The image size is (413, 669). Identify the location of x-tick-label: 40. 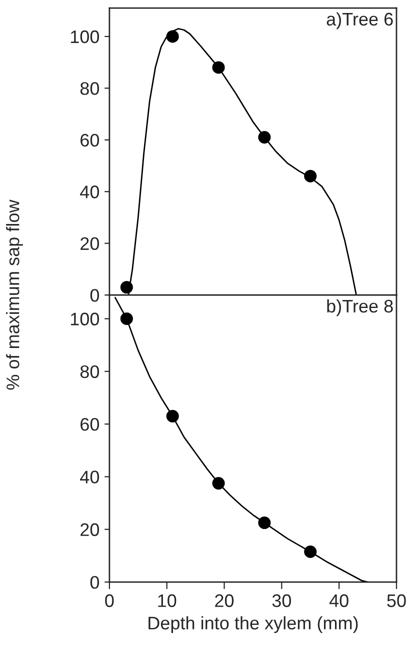
(338, 601).